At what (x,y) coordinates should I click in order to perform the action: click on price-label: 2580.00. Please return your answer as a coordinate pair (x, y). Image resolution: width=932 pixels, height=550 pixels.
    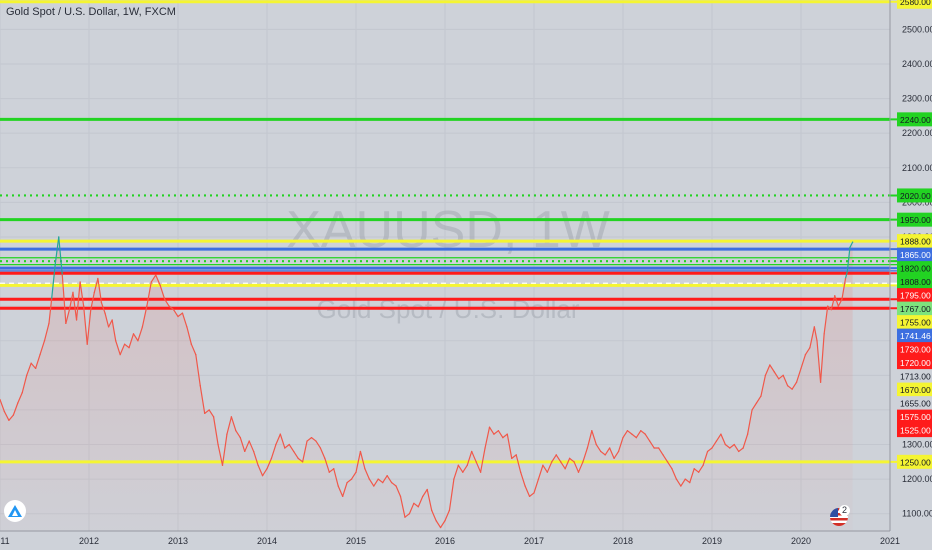
    Looking at the image, I should click on (915, 3).